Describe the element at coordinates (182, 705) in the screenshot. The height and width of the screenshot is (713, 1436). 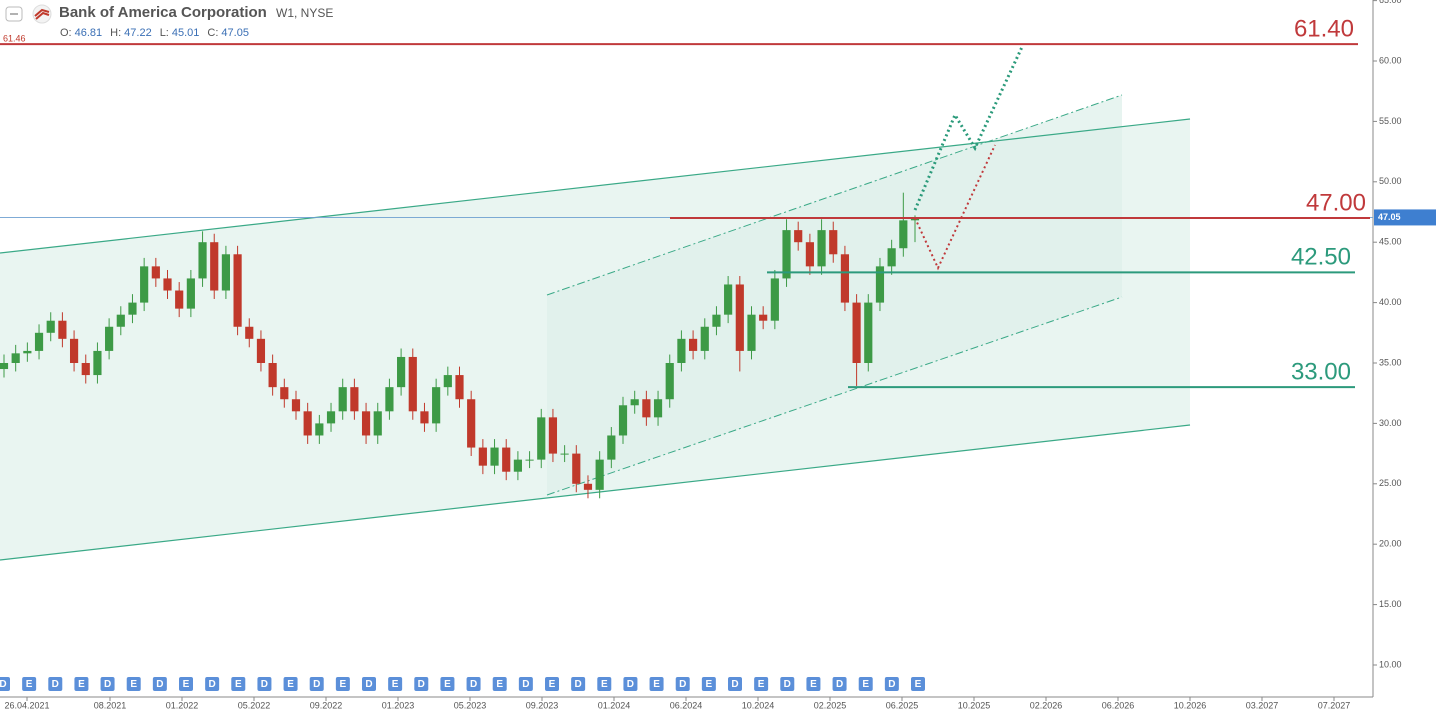
I see `x-tick-label: 01.2022` at that location.